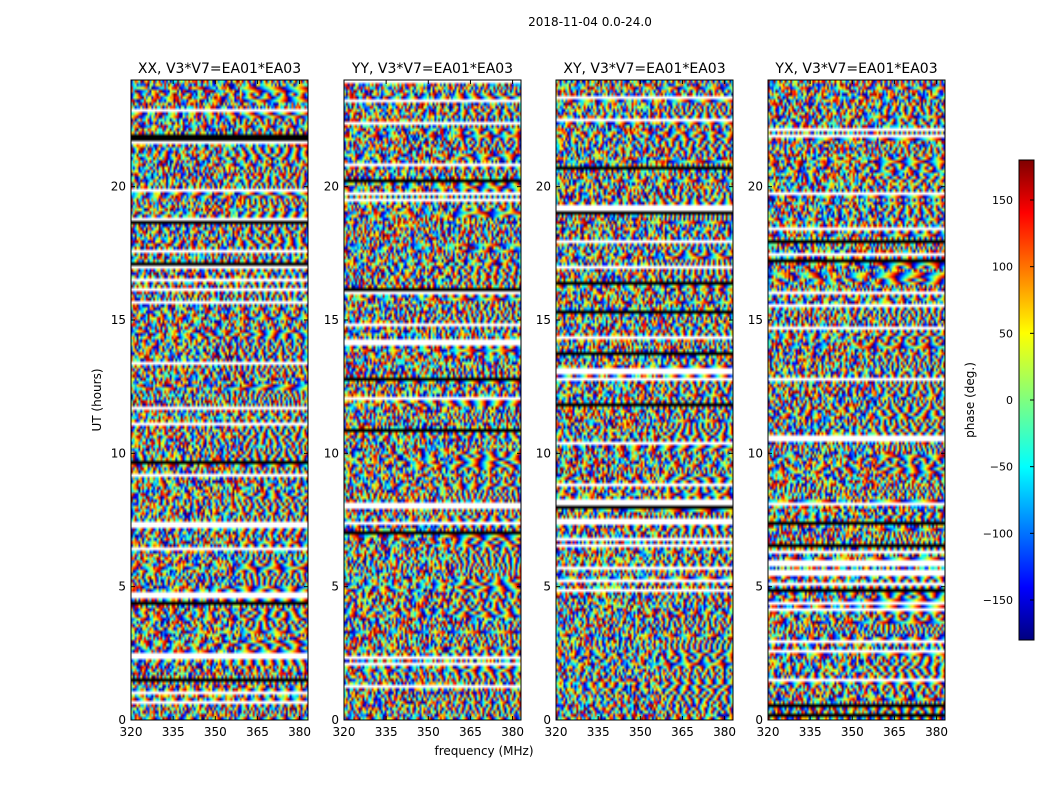 This screenshot has width=1050, height=800. What do you see at coordinates (855, 69) in the screenshot?
I see `panel-title: YX, V3*V7=EA01*EA03` at bounding box center [855, 69].